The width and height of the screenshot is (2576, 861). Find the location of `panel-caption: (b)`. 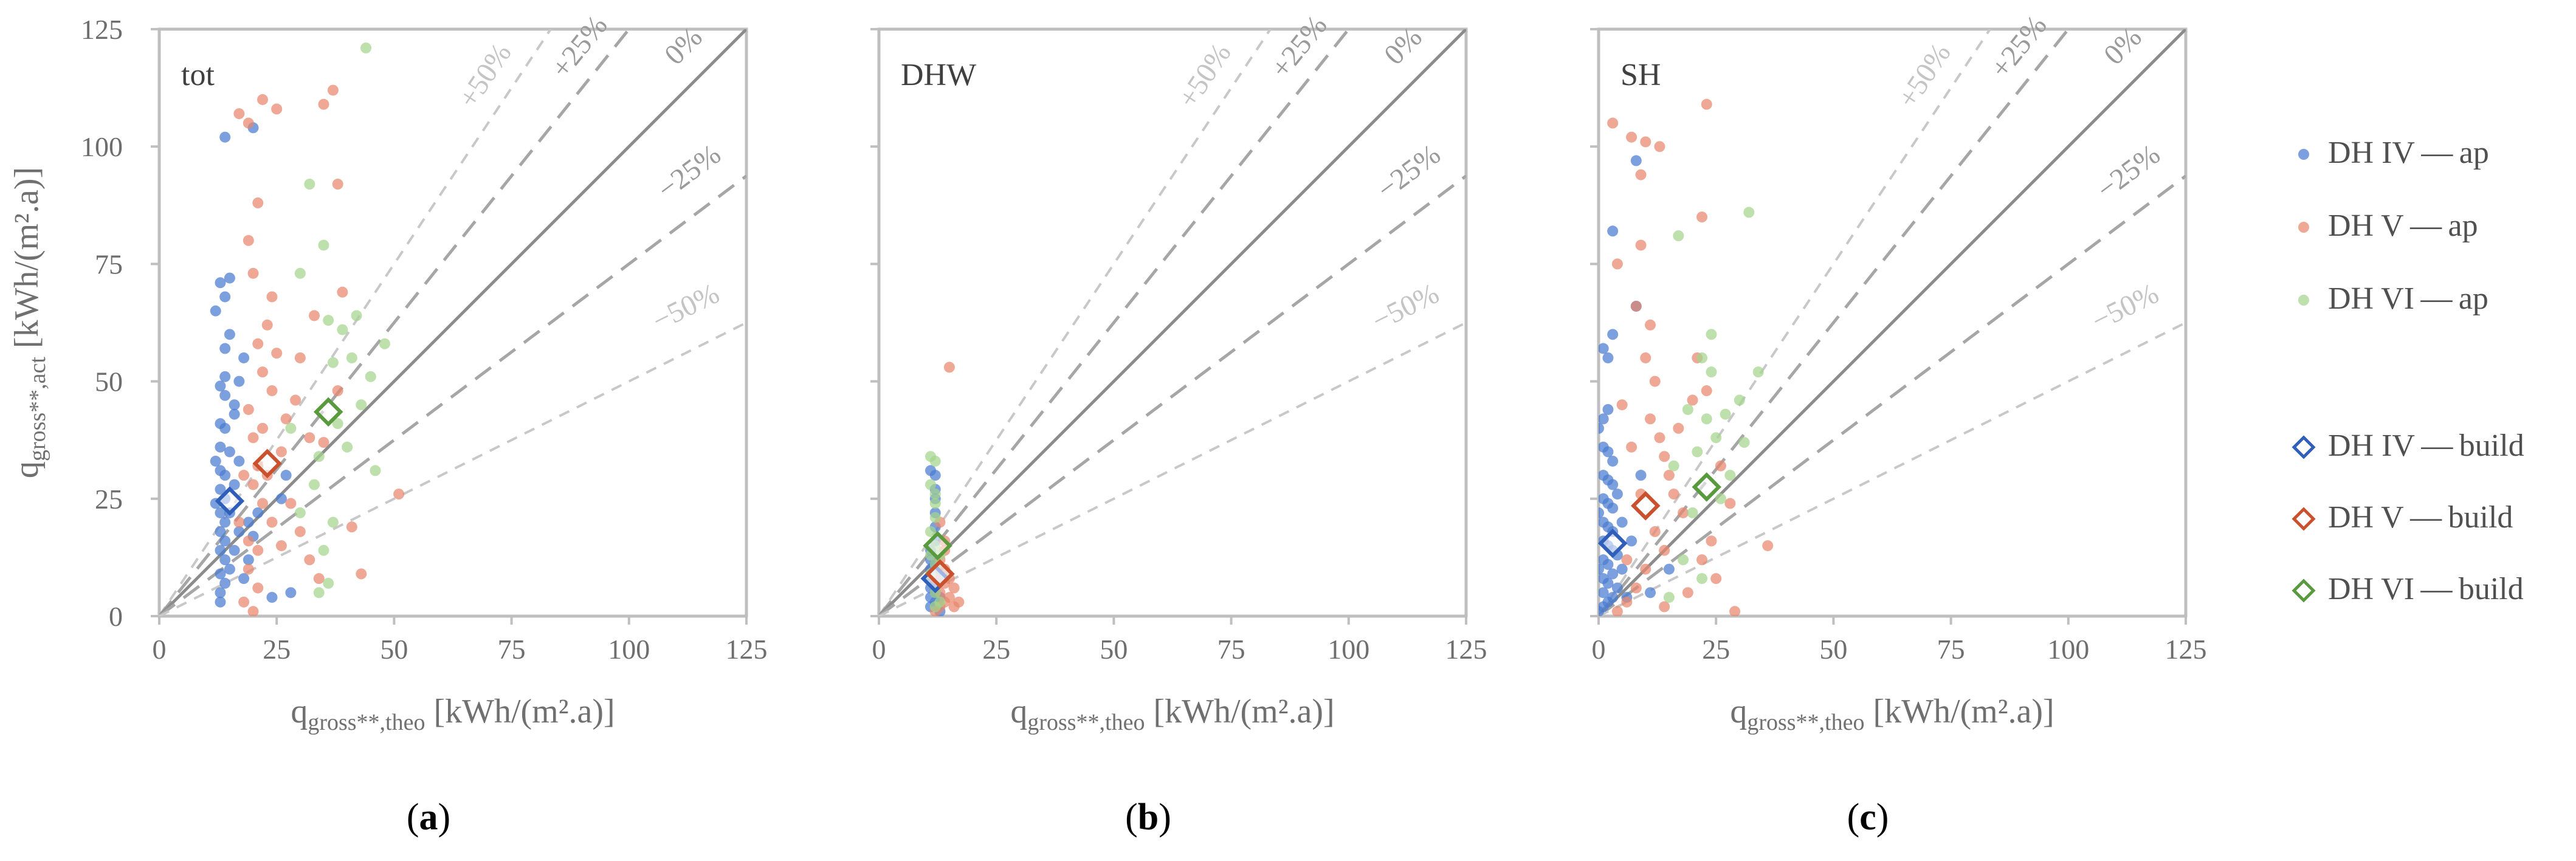

panel-caption: (b) is located at coordinates (1148, 817).